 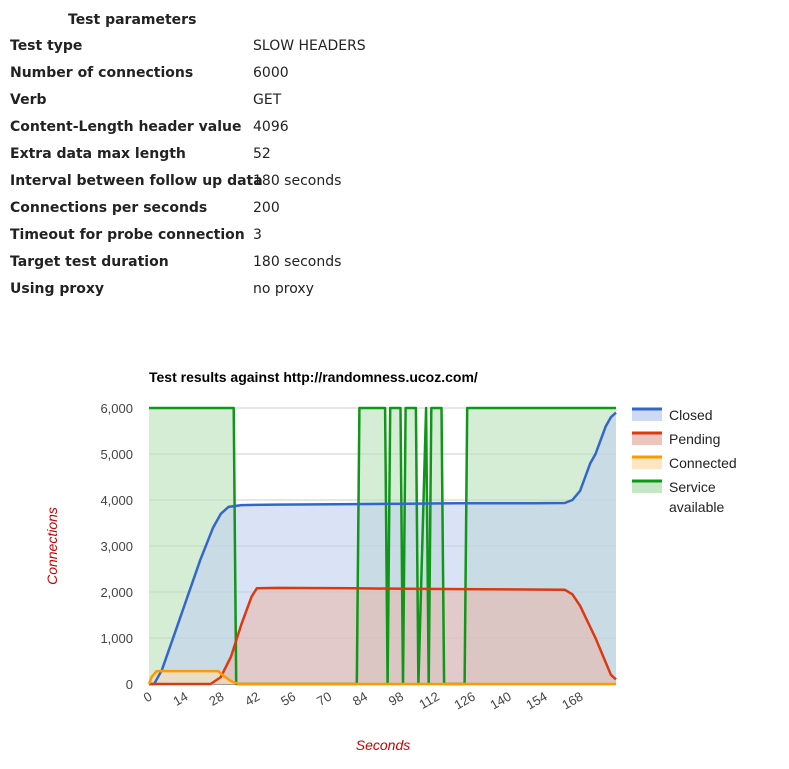 What do you see at coordinates (309, 46) in the screenshot?
I see `param-value: SLOW HEADERS` at bounding box center [309, 46].